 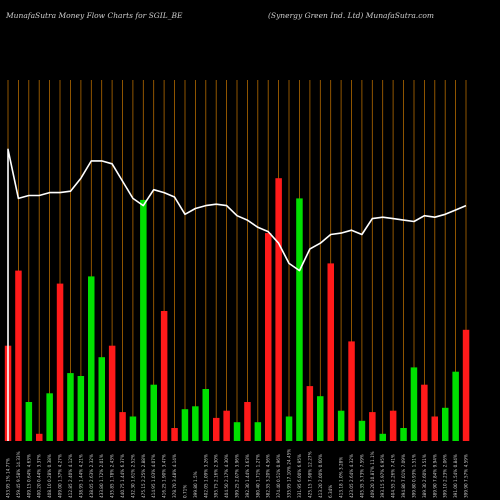 What do you see at coordinates (341, 477) in the screenshot?
I see `x-tick-label: 413.18 1.0% 3.28%` at bounding box center [341, 477].